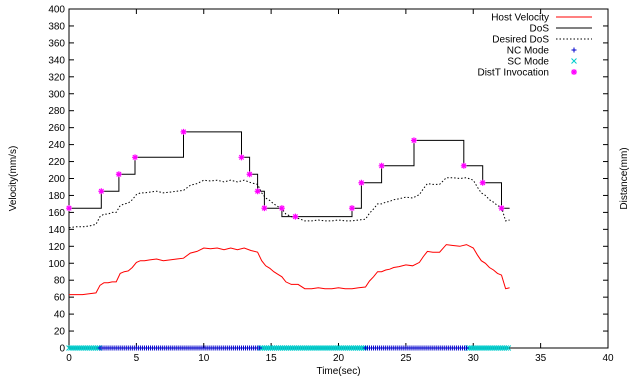 The width and height of the screenshot is (638, 381). What do you see at coordinates (204, 358) in the screenshot?
I see `x-tick-label: 10` at bounding box center [204, 358].